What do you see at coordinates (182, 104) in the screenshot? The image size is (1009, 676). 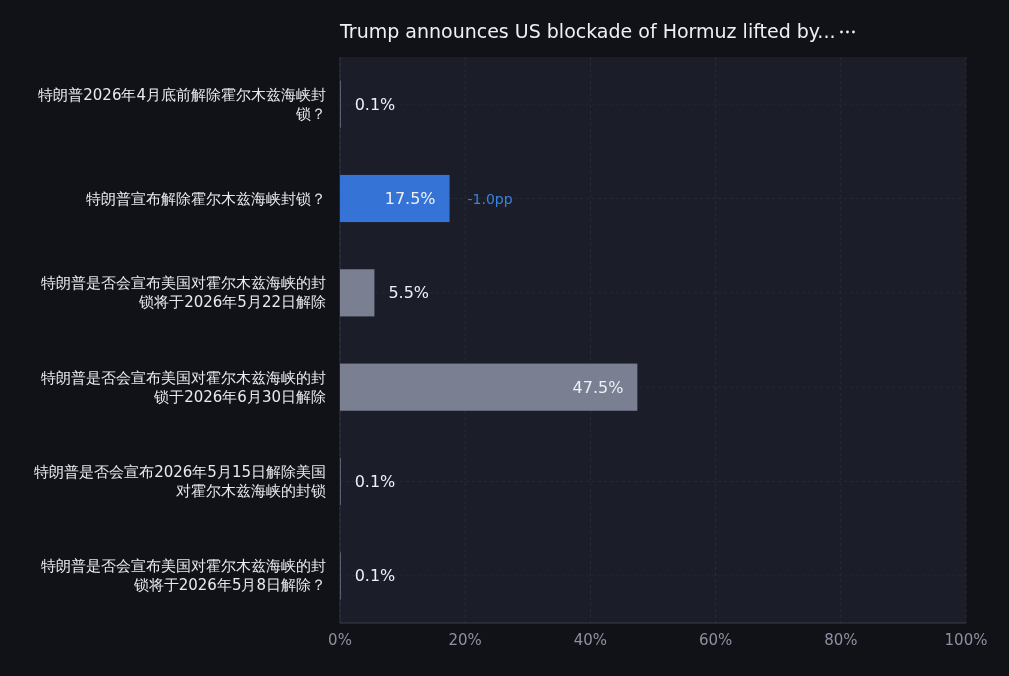 I see `y-tick-label: 特朗普2026年4月底前解除霍尔木兹海峡封锁？` at bounding box center [182, 104].